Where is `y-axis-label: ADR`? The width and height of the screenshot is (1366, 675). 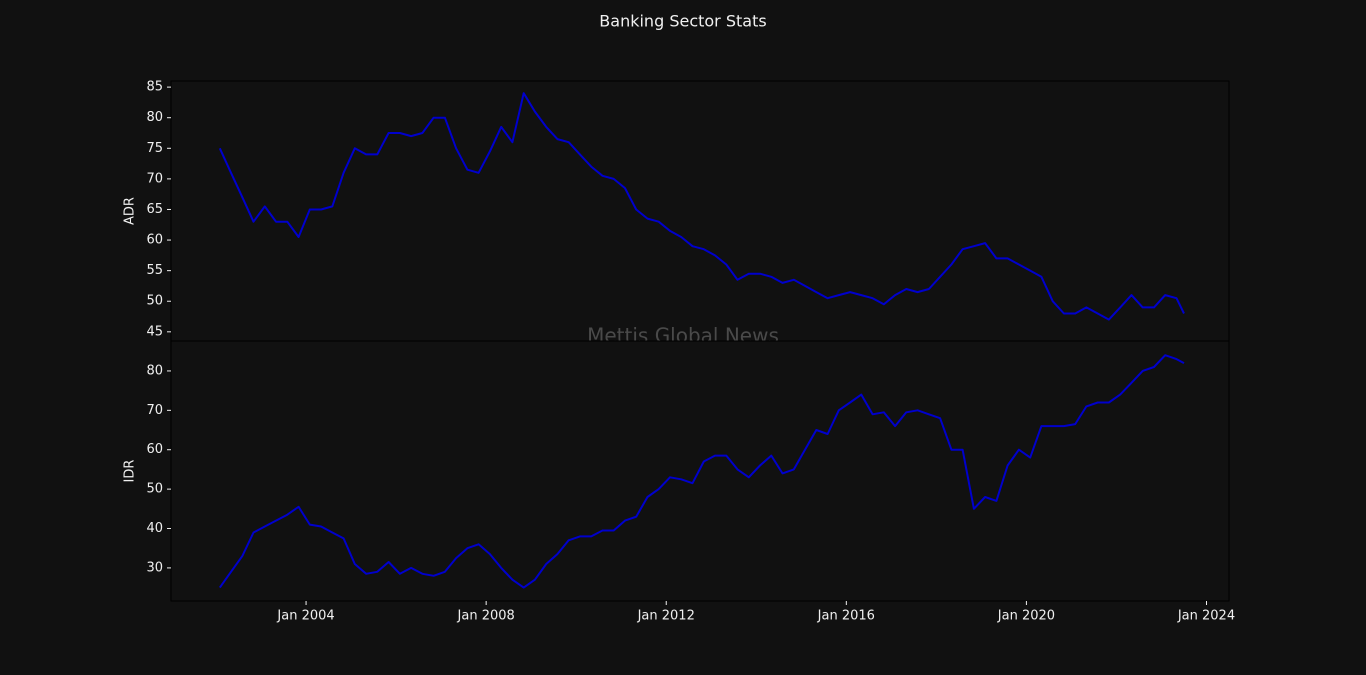
y-axis-label: ADR is located at coordinates (130, 211).